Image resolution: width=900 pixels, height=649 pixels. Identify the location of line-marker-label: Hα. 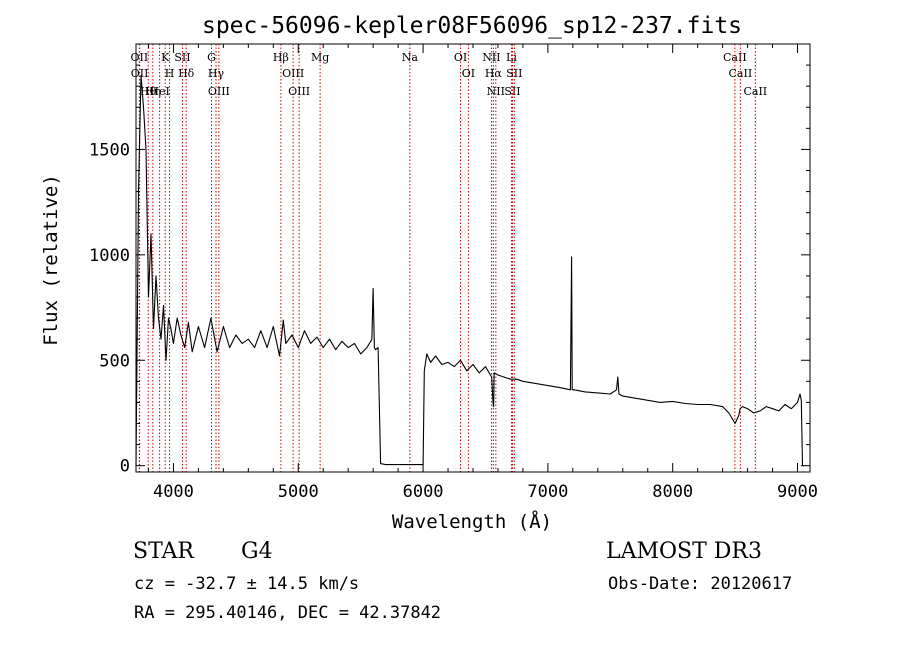
(494, 73).